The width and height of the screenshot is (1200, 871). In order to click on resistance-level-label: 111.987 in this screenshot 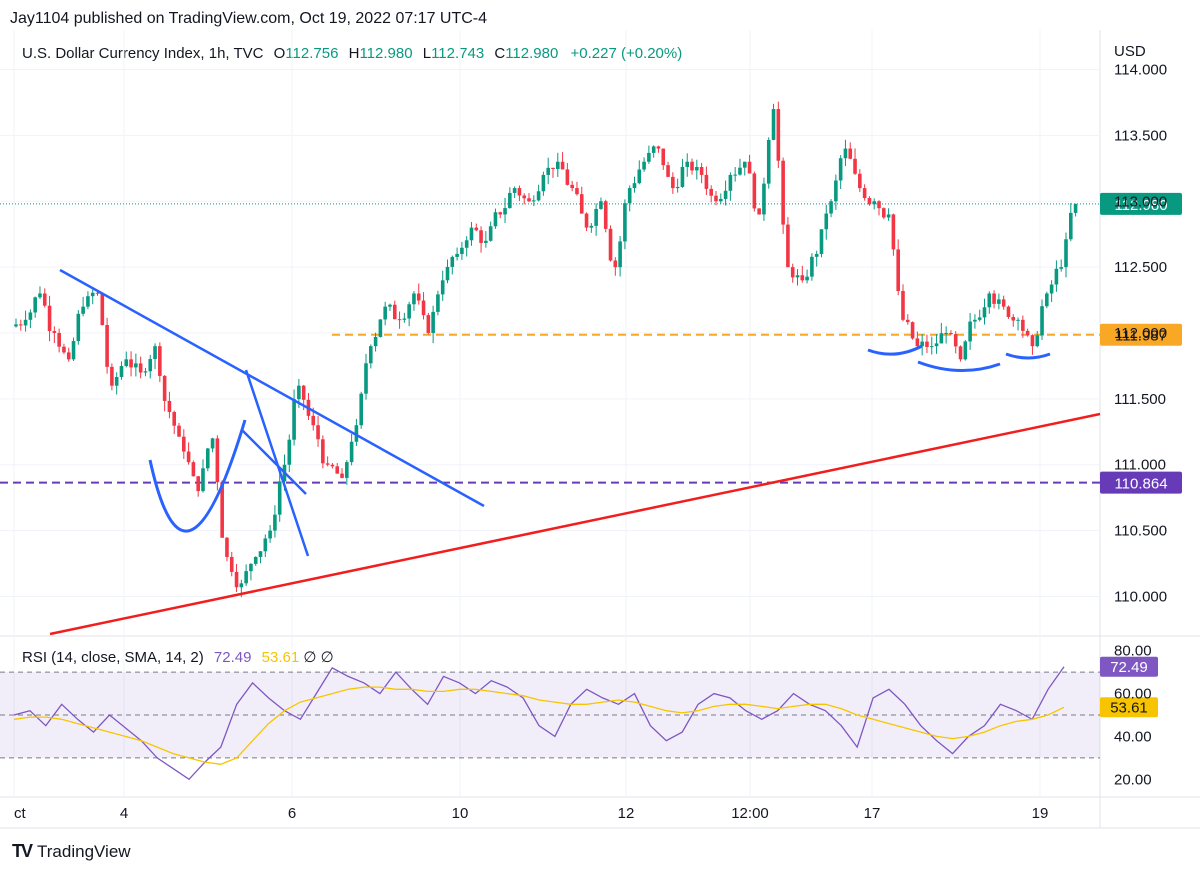, I will do `click(1141, 336)`.